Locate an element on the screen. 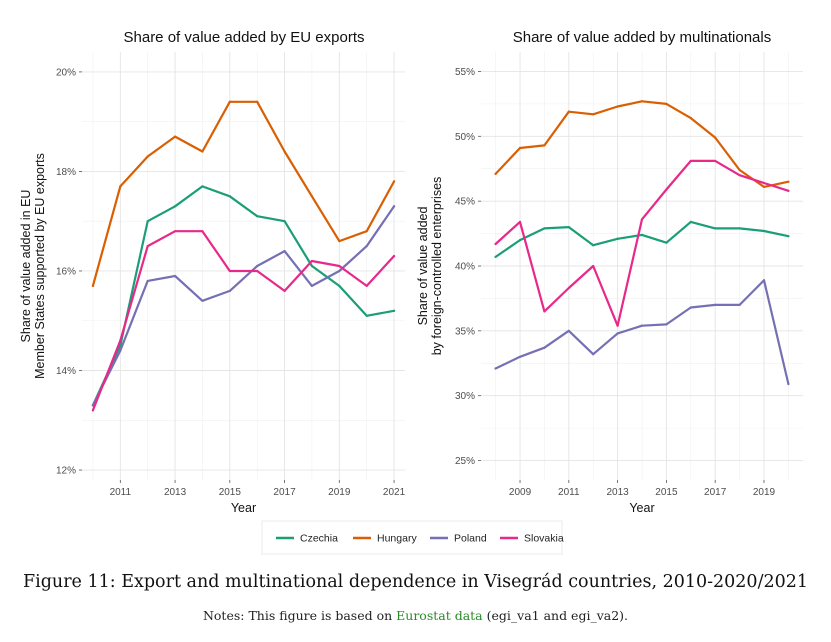 This screenshot has height=642, width=831. y-tick-label: 16% is located at coordinates (66, 271).